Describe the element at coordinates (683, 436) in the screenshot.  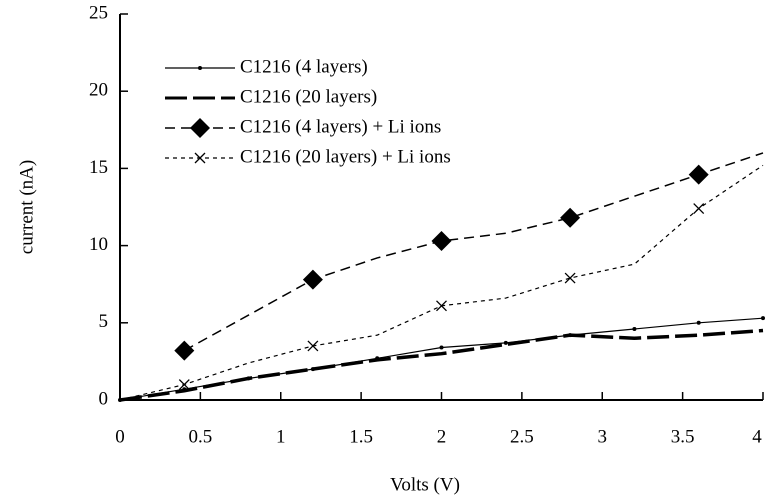
I see `x-tick-label: 3.5` at that location.